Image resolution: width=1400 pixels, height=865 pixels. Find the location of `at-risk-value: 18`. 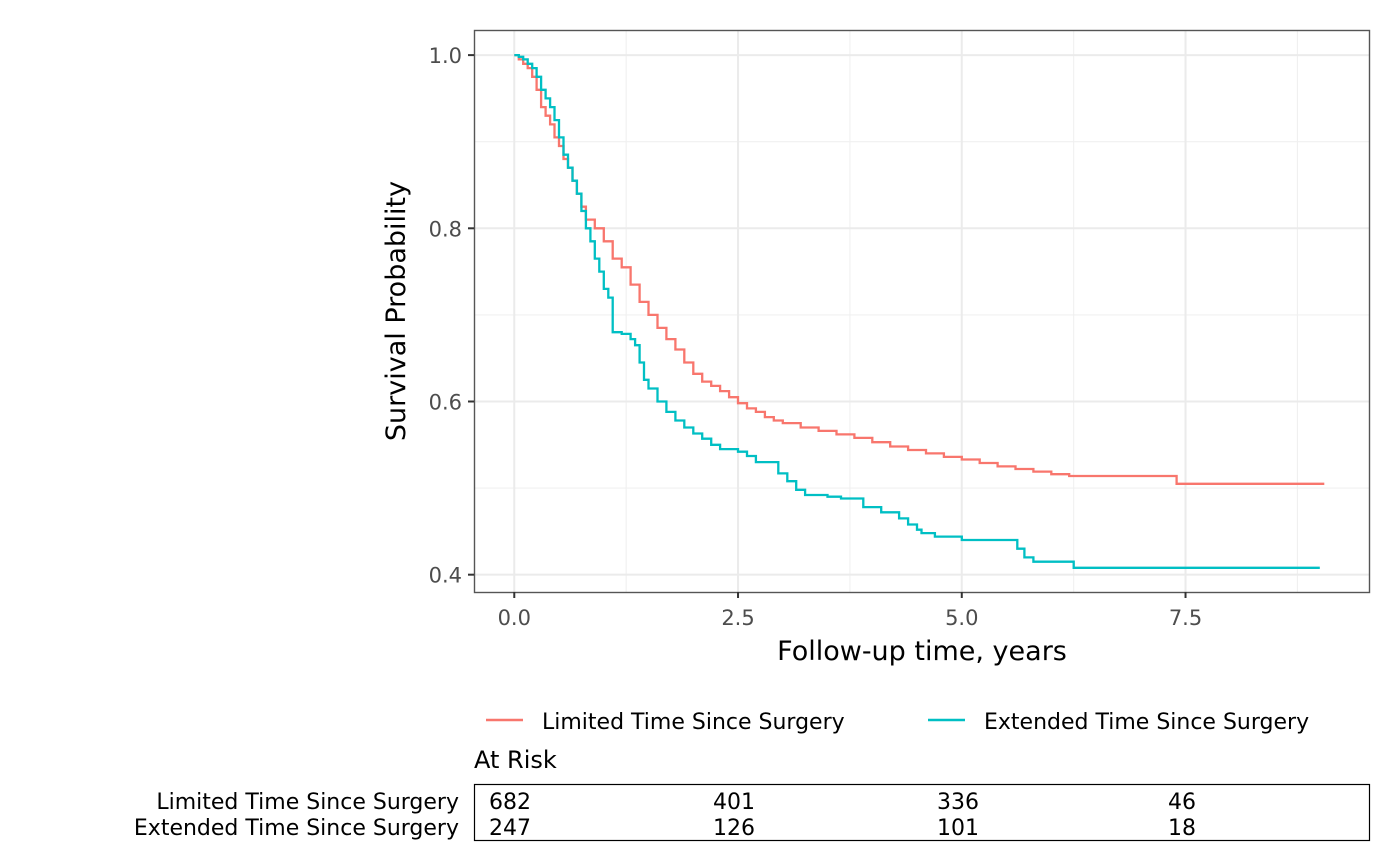

at-risk-value: 18 is located at coordinates (1182, 828).